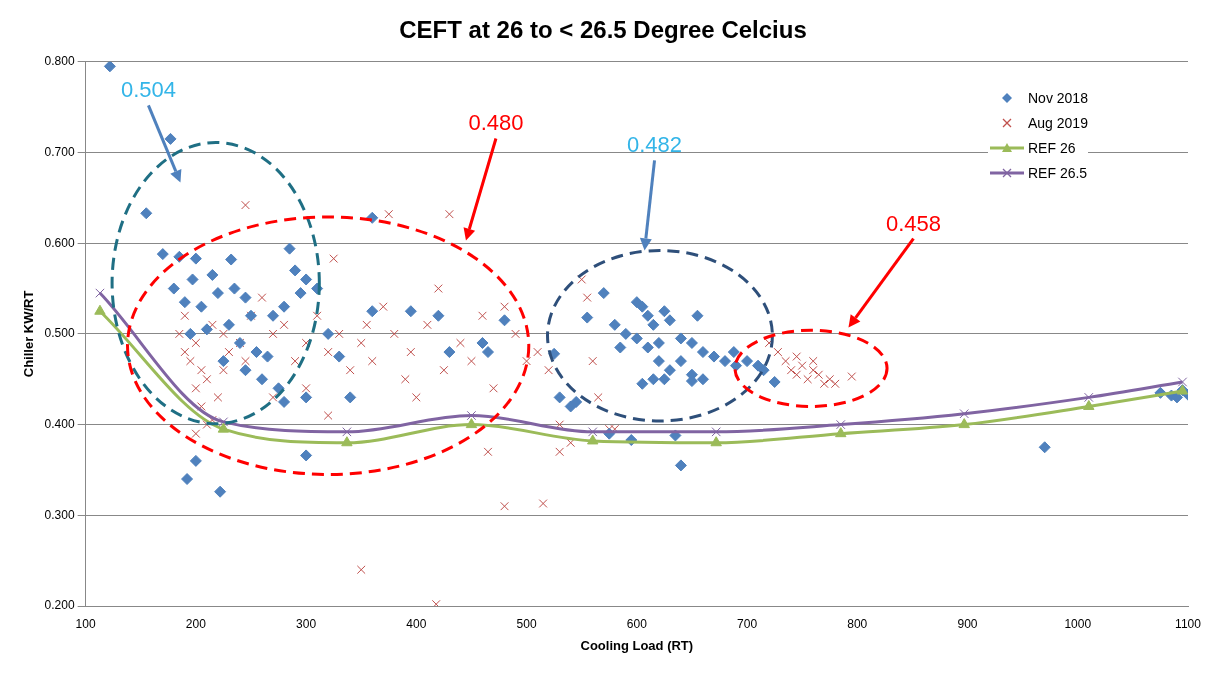 Image resolution: width=1220 pixels, height=675 pixels. Describe the element at coordinates (59, 242) in the screenshot. I see `y-tick-label: 0.600` at that location.